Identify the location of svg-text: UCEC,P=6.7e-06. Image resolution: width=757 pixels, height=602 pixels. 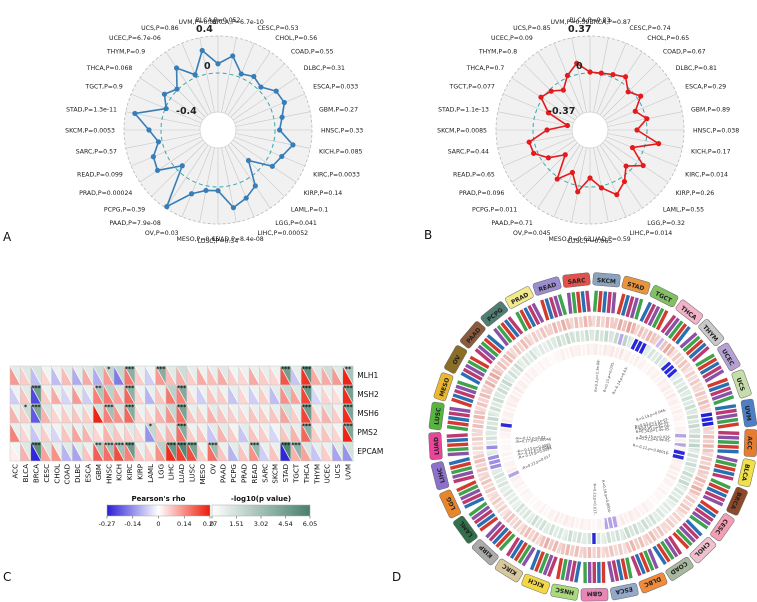
(135, 38).